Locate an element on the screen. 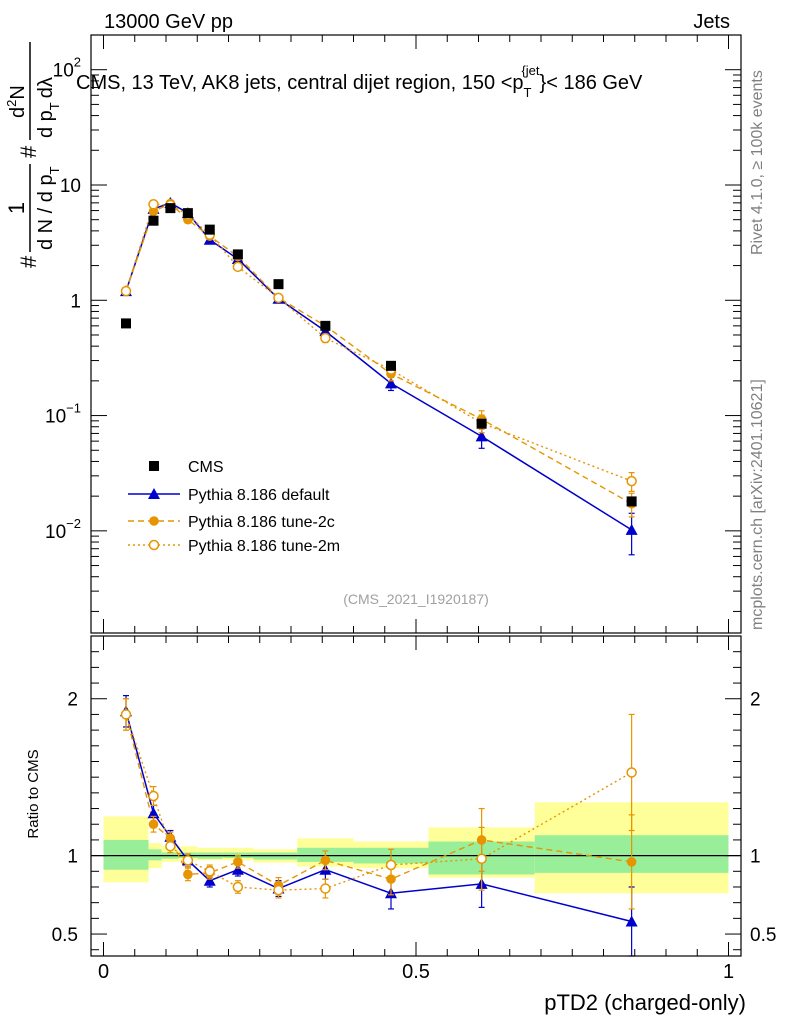 The image size is (786, 1024). legend-label-0: CMS is located at coordinates (206, 467).